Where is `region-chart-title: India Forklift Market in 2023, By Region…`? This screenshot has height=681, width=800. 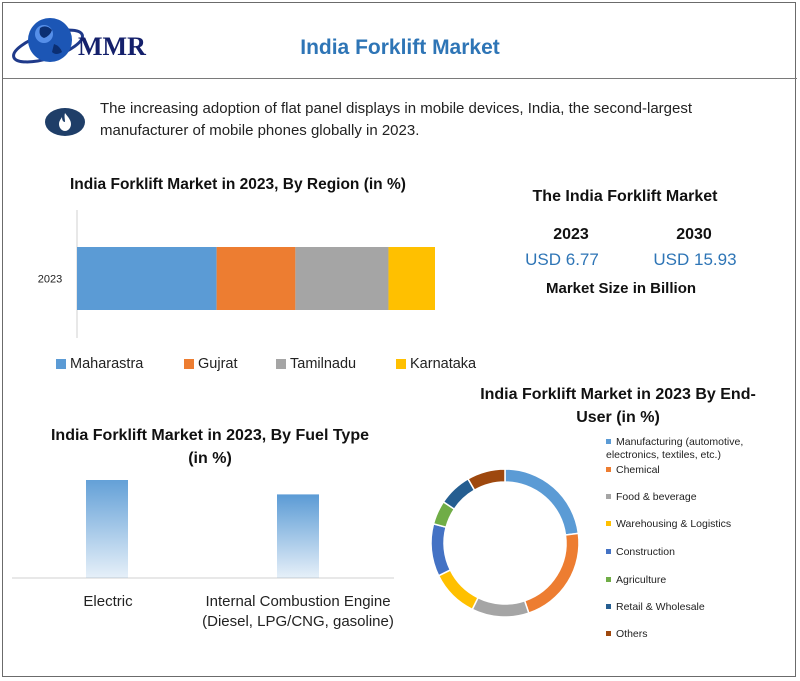
region-chart-title: India Forklift Market in 2023, By Region… is located at coordinates (238, 184).